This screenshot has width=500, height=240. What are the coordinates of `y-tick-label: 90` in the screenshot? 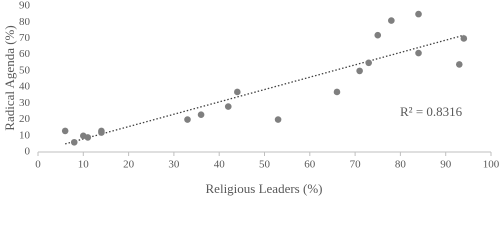 It's located at (25, 6).